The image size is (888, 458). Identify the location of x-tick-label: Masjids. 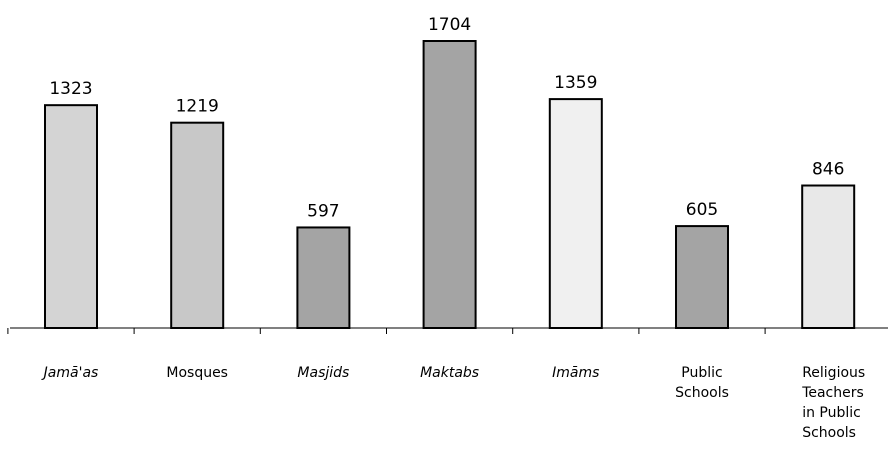
(323, 373).